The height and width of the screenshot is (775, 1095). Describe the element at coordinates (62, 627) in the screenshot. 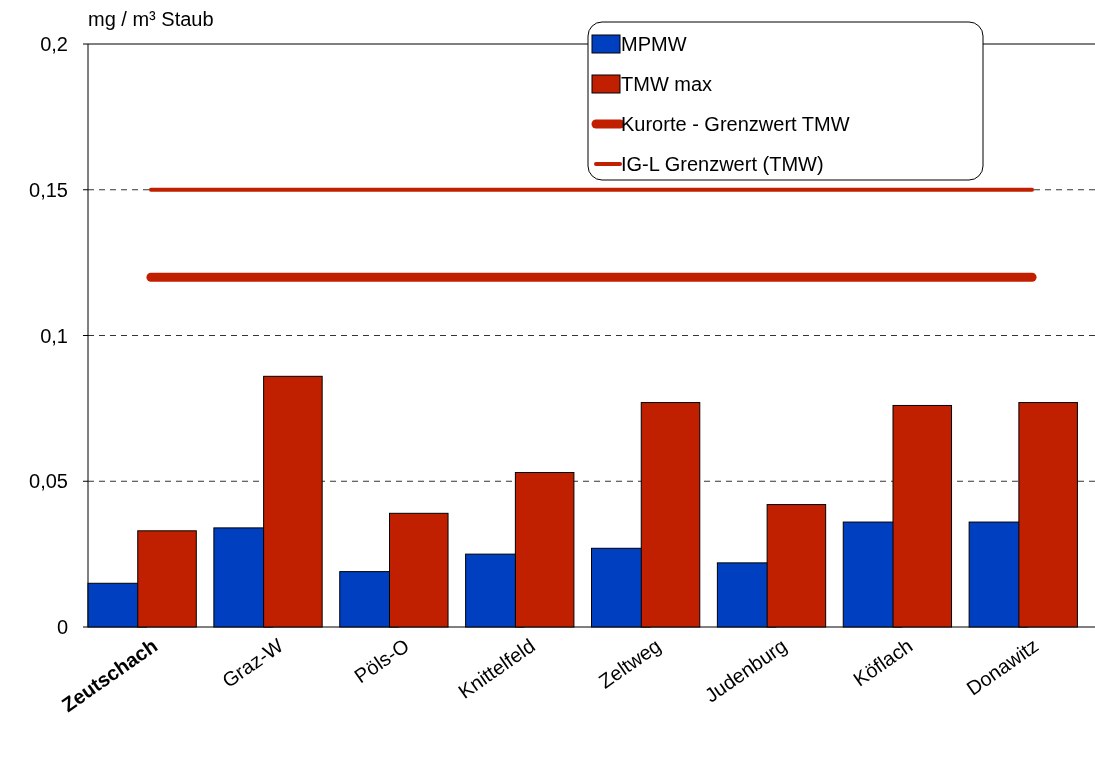

I see `y-tick-label: 0` at that location.